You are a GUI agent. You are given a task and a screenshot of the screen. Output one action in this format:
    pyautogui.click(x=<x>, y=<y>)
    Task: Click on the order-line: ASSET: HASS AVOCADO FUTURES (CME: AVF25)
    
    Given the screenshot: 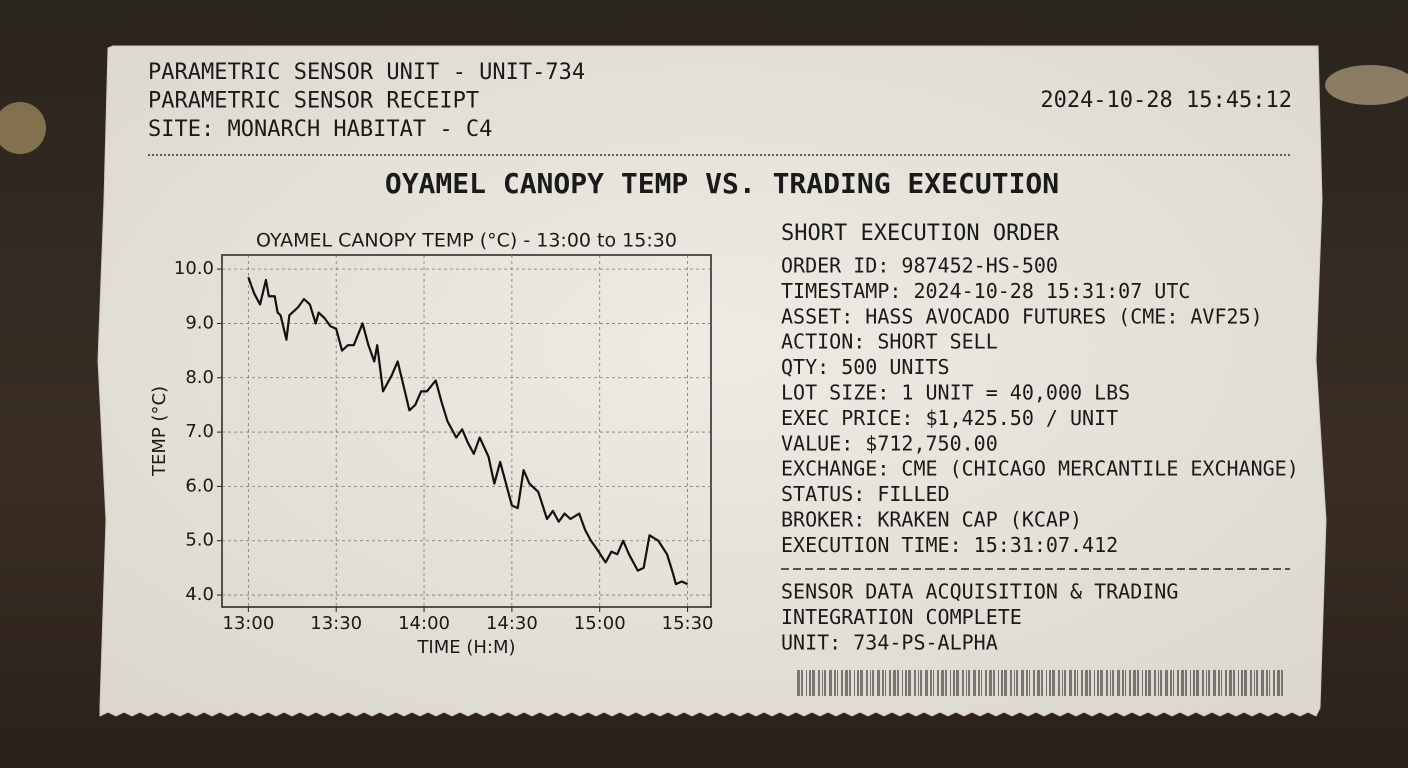 What is the action you would take?
    pyautogui.click(x=1022, y=316)
    